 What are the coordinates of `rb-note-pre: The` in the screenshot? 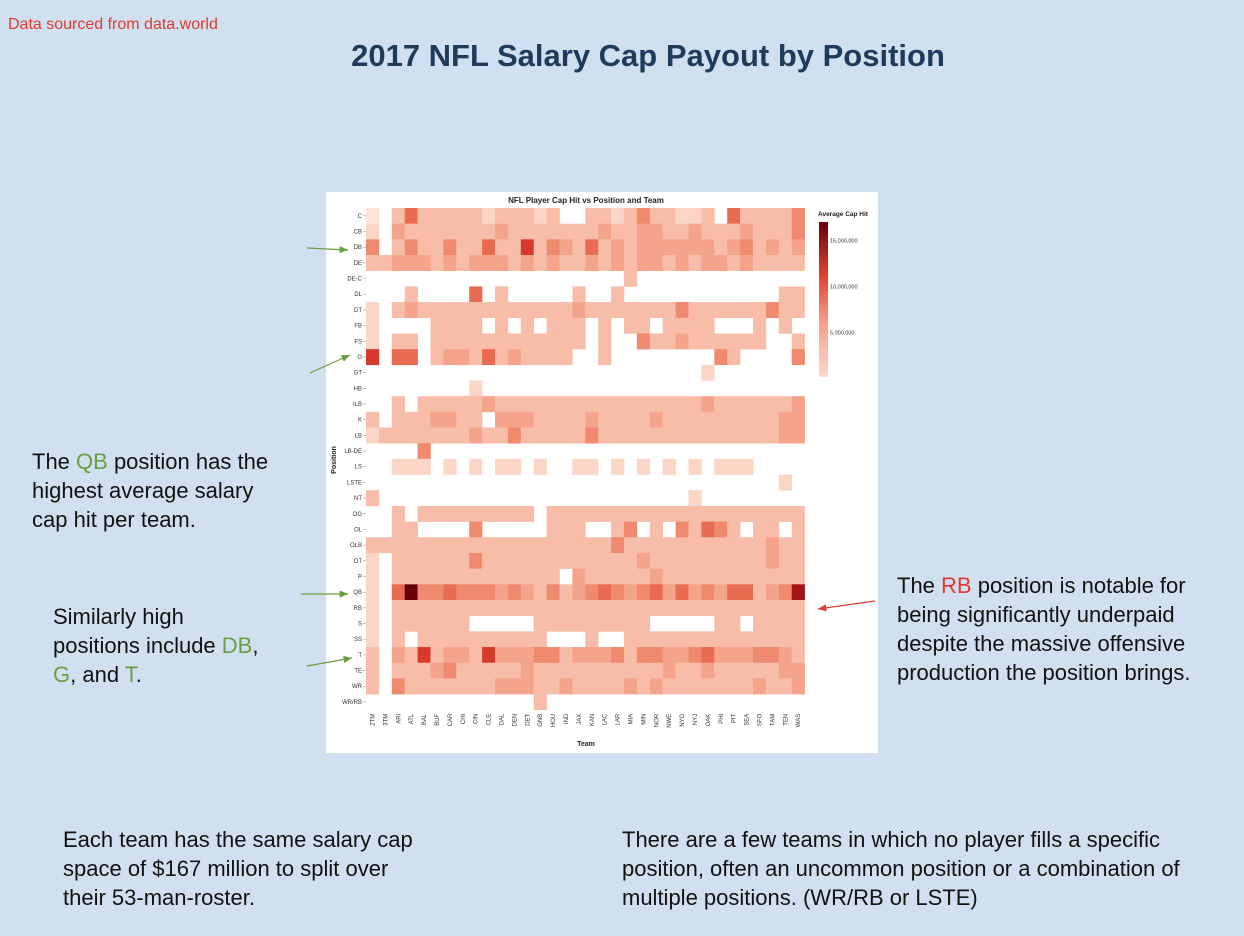 It's located at (919, 585).